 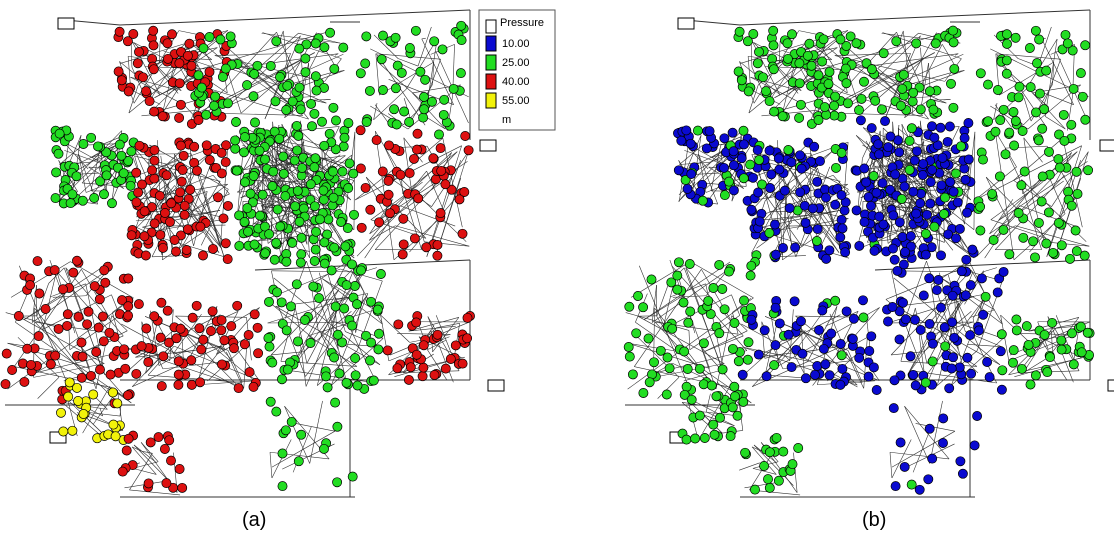 What do you see at coordinates (491, 26) in the screenshot?
I see `legend-white-swatch` at bounding box center [491, 26].